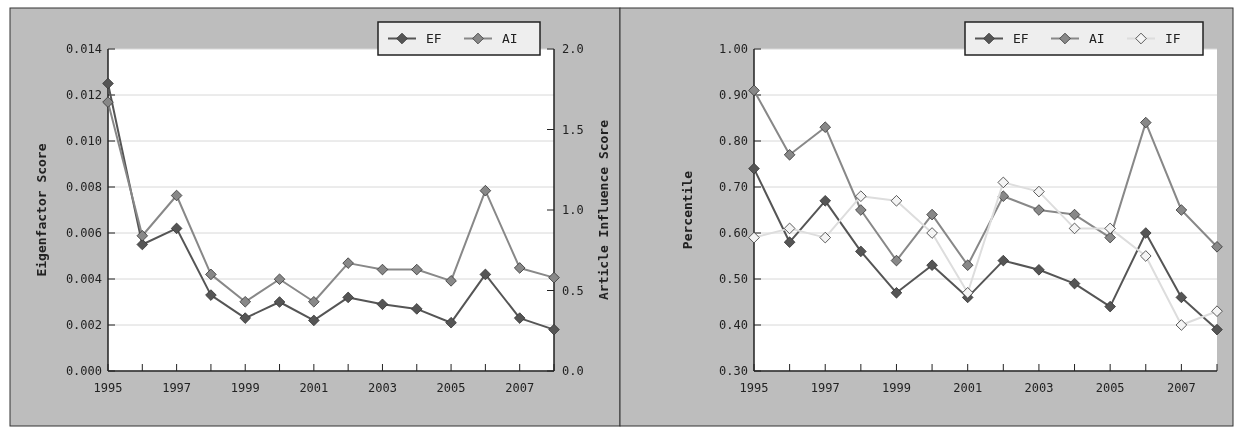 Image resolution: width=1243 pixels, height=434 pixels. I want to click on legend-label: IF, so click(1173, 38).